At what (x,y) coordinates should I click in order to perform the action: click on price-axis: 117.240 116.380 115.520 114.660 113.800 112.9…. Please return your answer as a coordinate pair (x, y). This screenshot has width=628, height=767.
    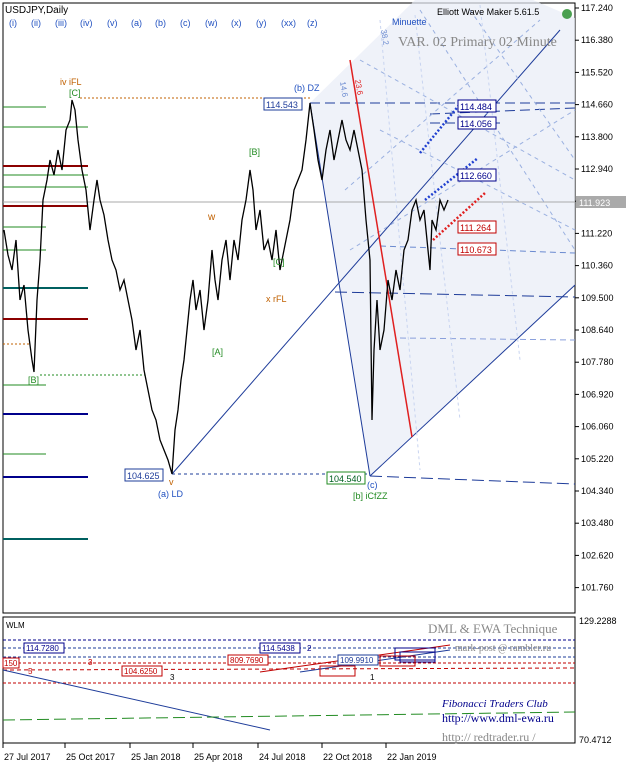
    Looking at the image, I should click on (594, 298).